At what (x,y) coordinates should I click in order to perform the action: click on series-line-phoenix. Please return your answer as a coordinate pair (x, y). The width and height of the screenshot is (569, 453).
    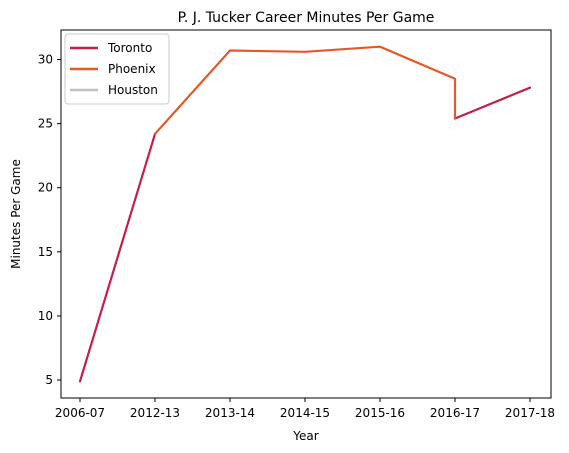
    Looking at the image, I should click on (305, 90).